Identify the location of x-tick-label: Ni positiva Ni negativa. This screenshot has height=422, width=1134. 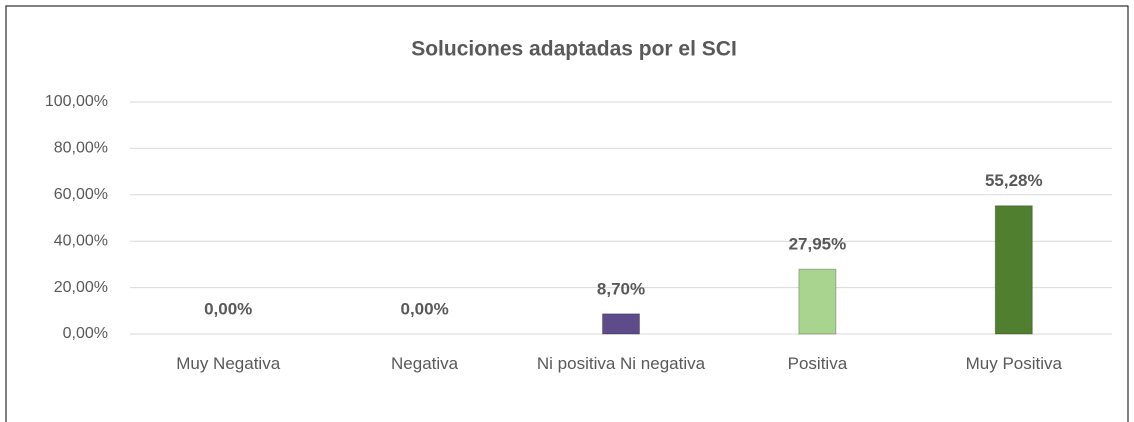
(621, 363).